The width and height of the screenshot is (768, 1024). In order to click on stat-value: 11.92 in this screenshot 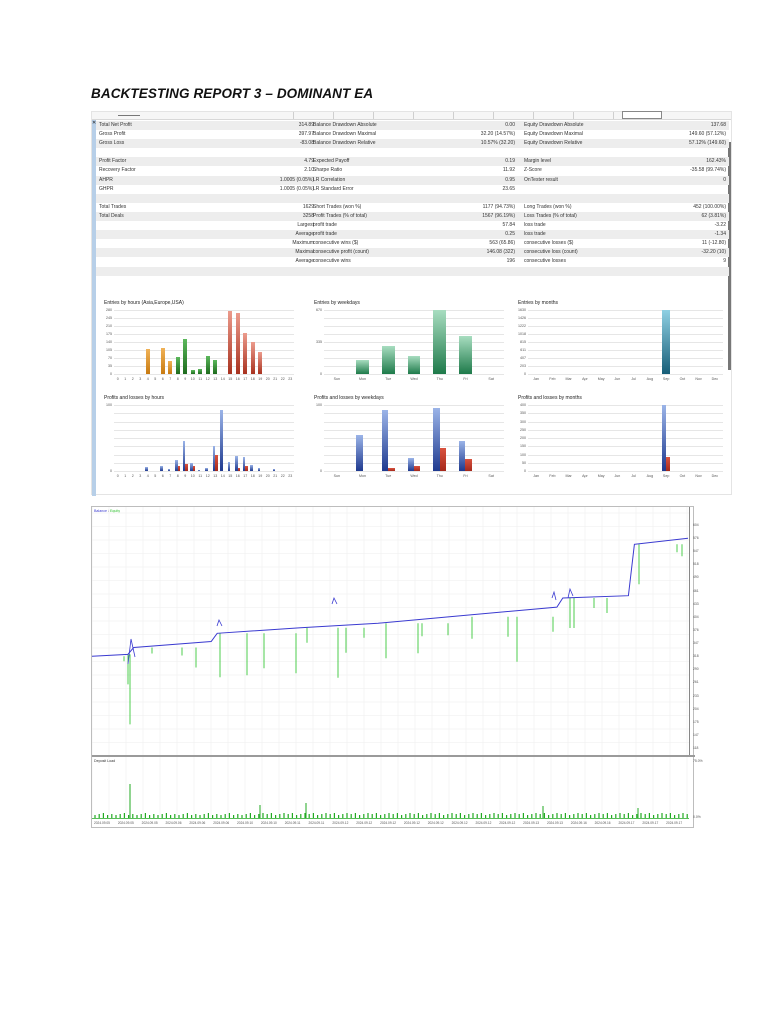, I will do `click(508, 170)`.